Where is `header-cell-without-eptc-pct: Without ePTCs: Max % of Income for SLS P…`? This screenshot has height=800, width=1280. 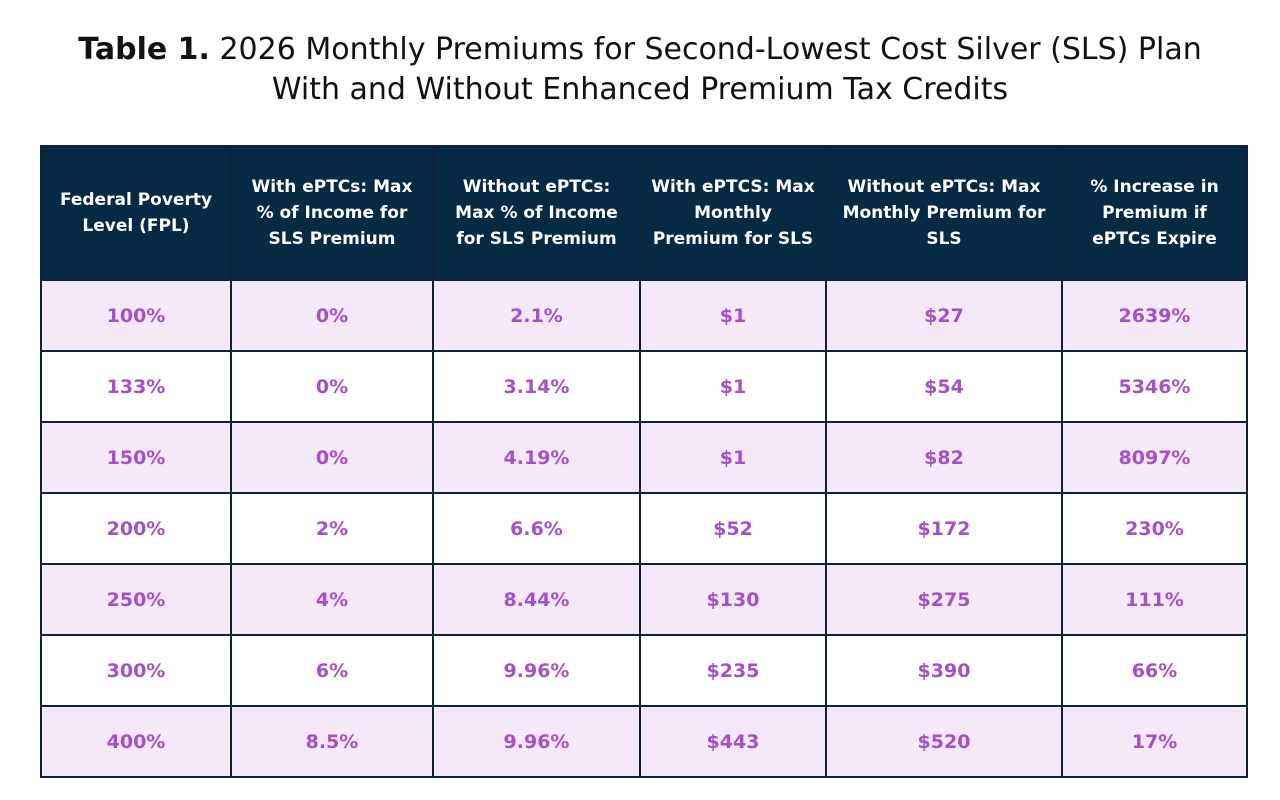
header-cell-without-eptc-pct: Without ePTCs: Max % of Income for SLS P… is located at coordinates (536, 213).